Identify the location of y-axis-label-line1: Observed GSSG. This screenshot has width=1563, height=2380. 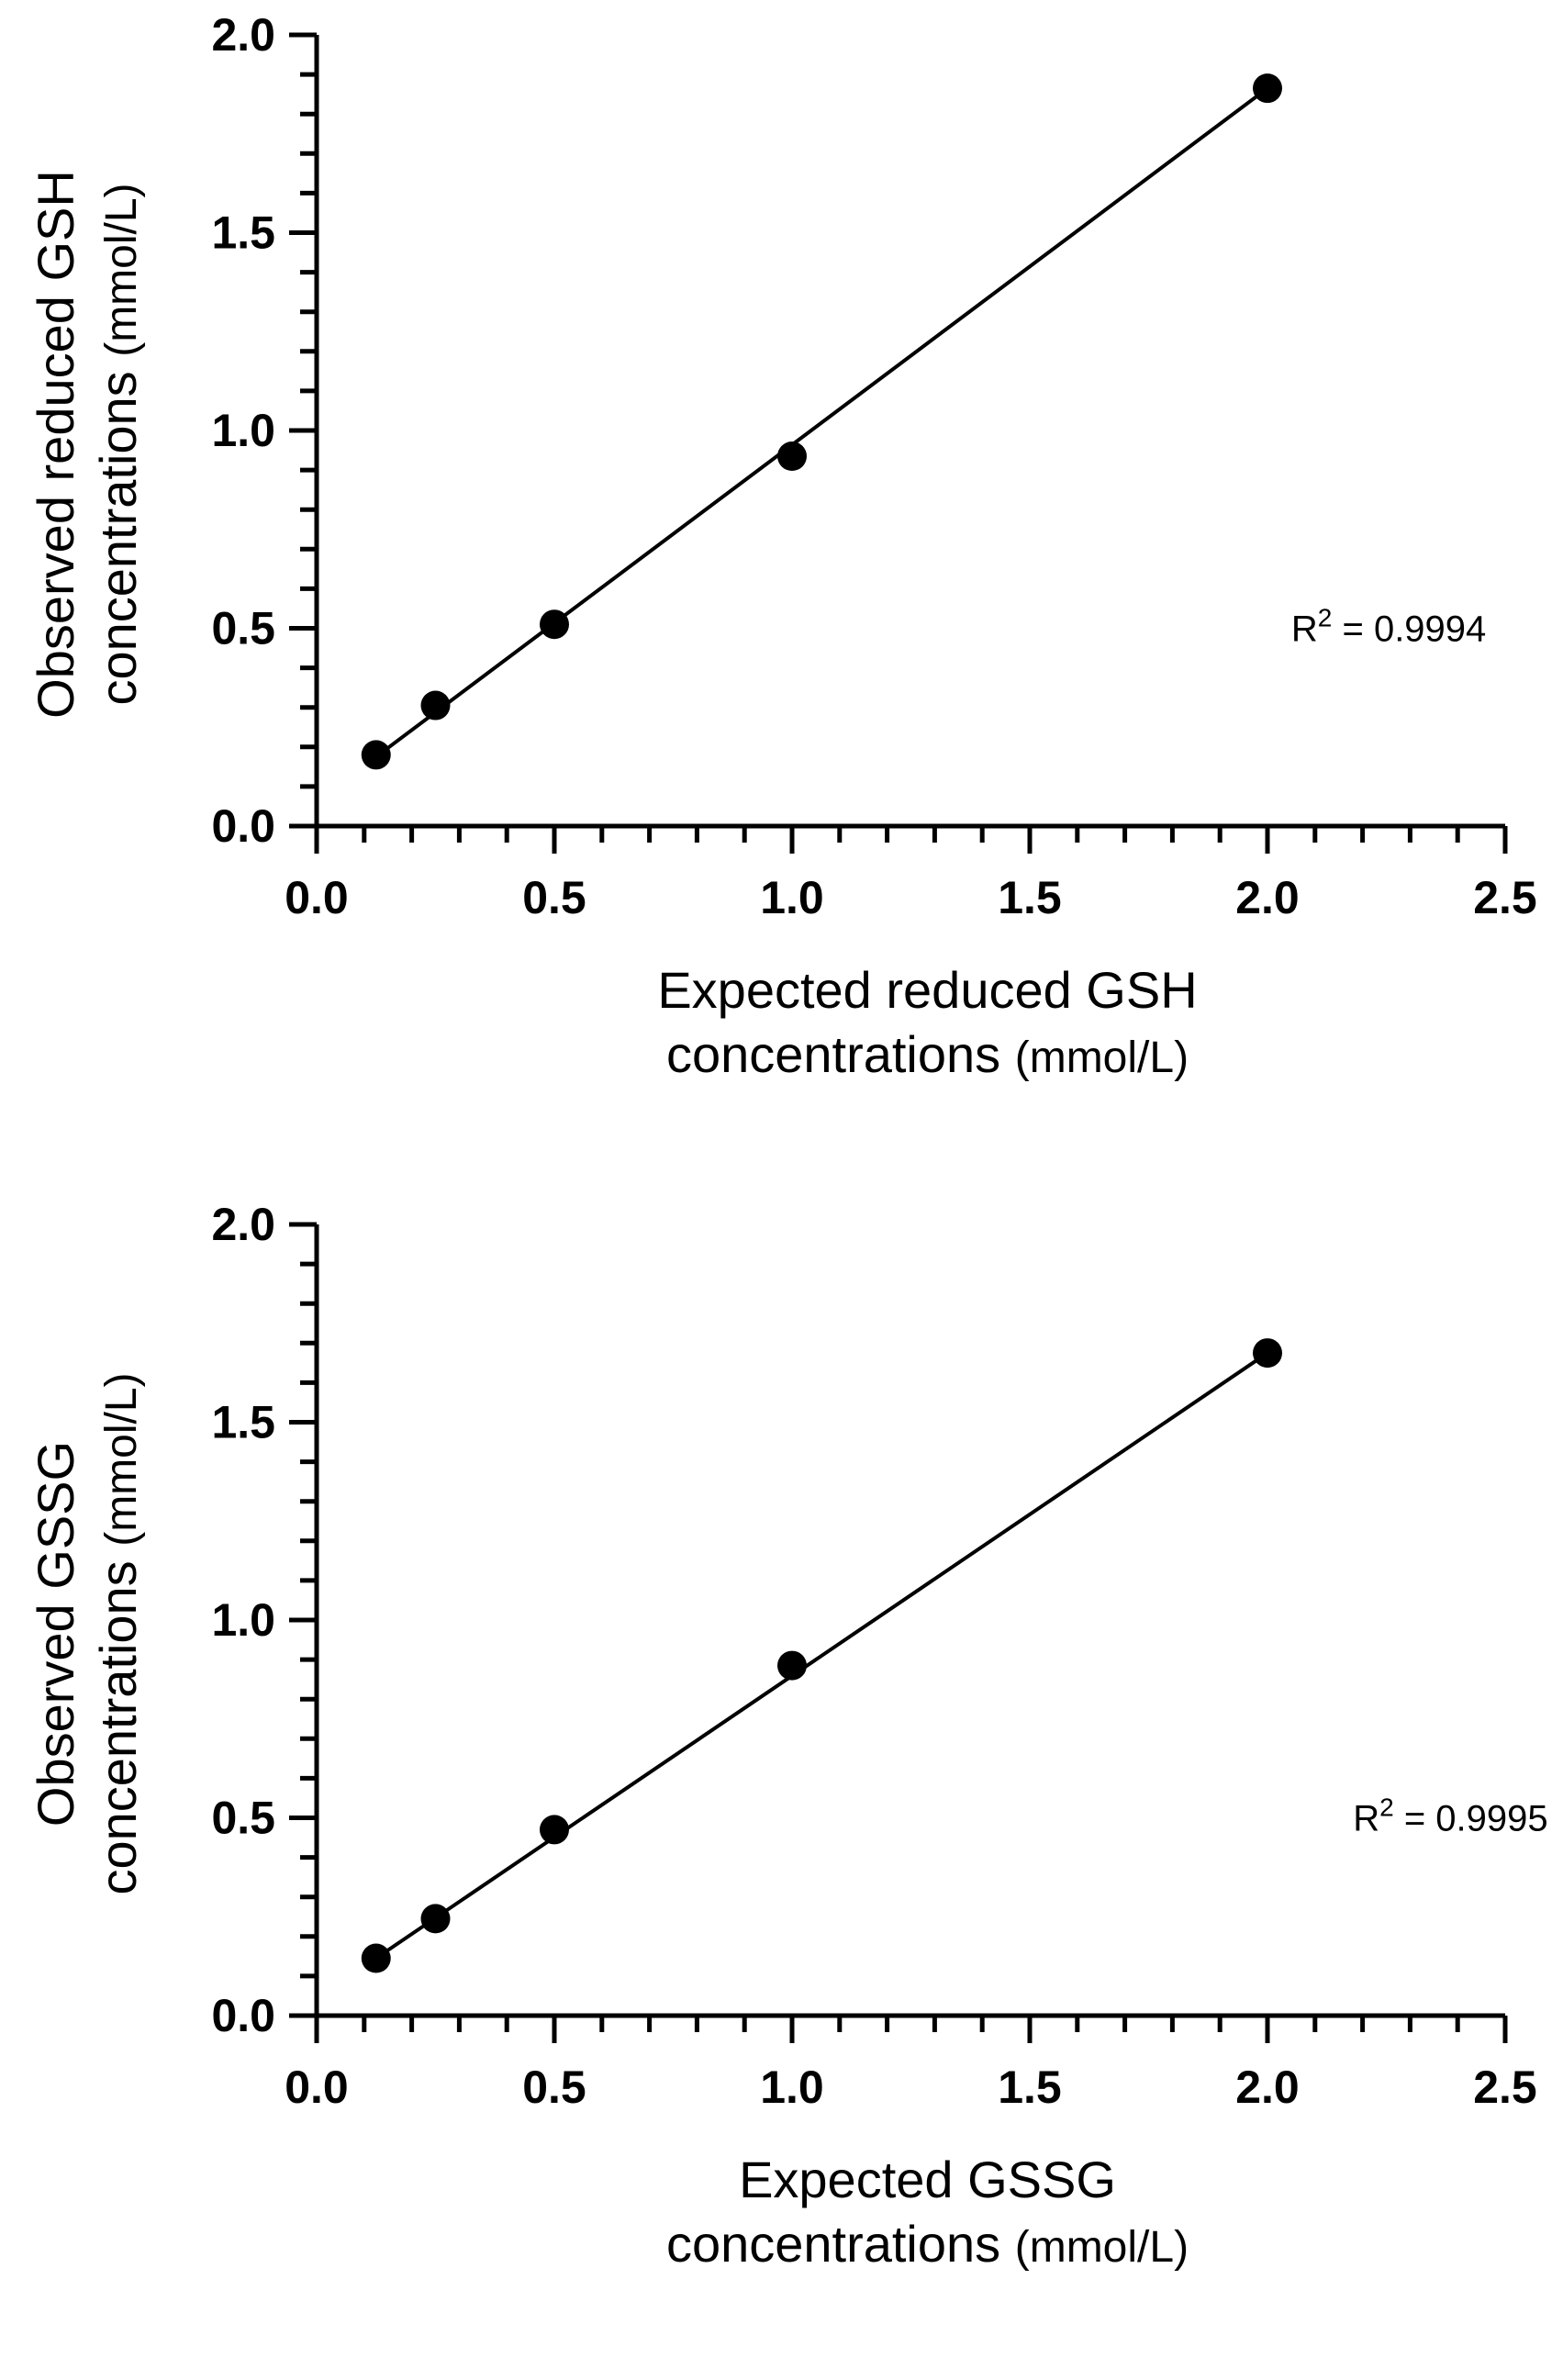
(56, 1634).